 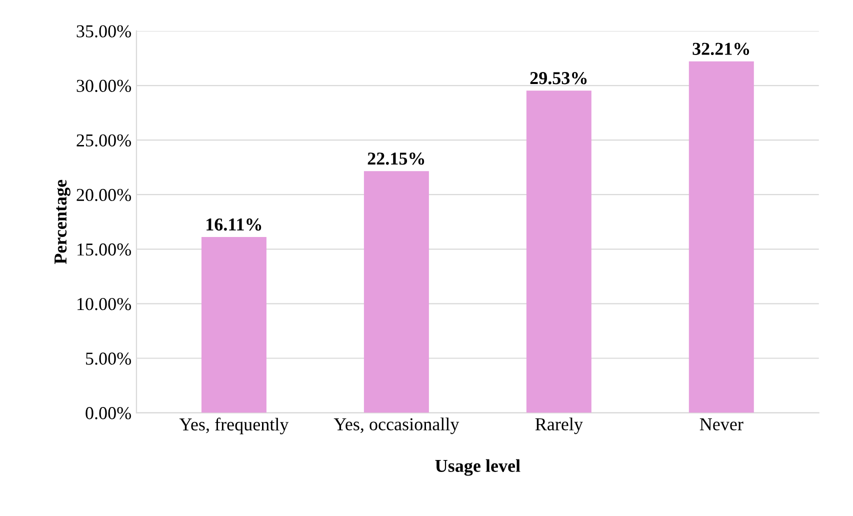 What do you see at coordinates (109, 358) in the screenshot?
I see `y-tick-label: 5.00%` at bounding box center [109, 358].